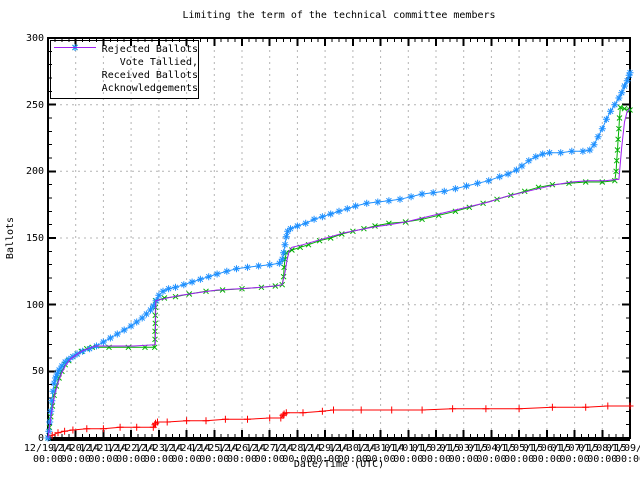  I want to click on x-tick-label: 01/08/15 00:00, so click(602, 454).